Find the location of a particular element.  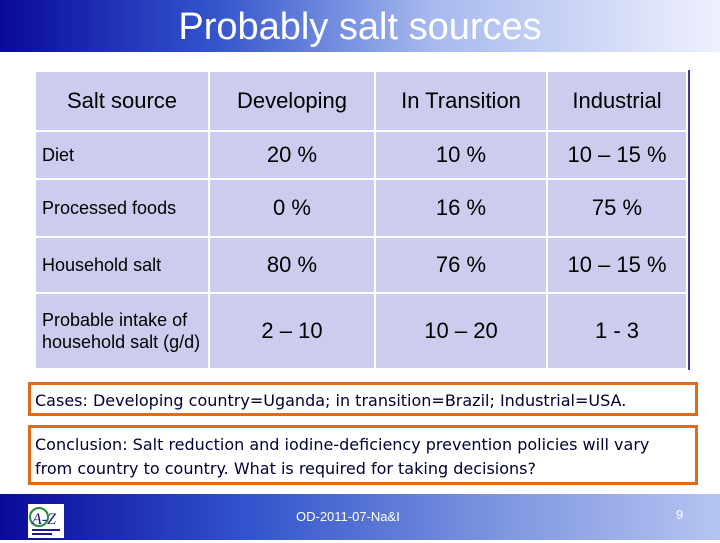

slide-title: Probably salt sources is located at coordinates (360, 27).